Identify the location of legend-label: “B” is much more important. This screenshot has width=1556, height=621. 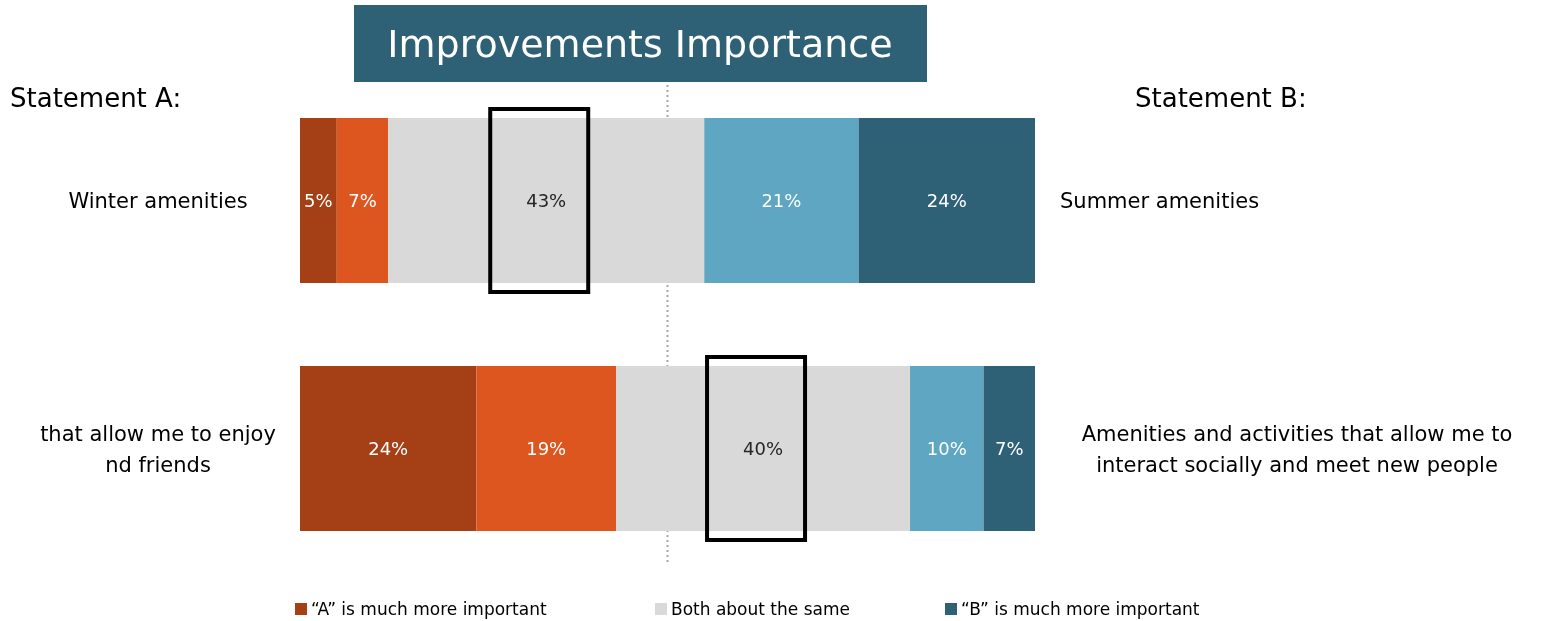
(1080, 608).